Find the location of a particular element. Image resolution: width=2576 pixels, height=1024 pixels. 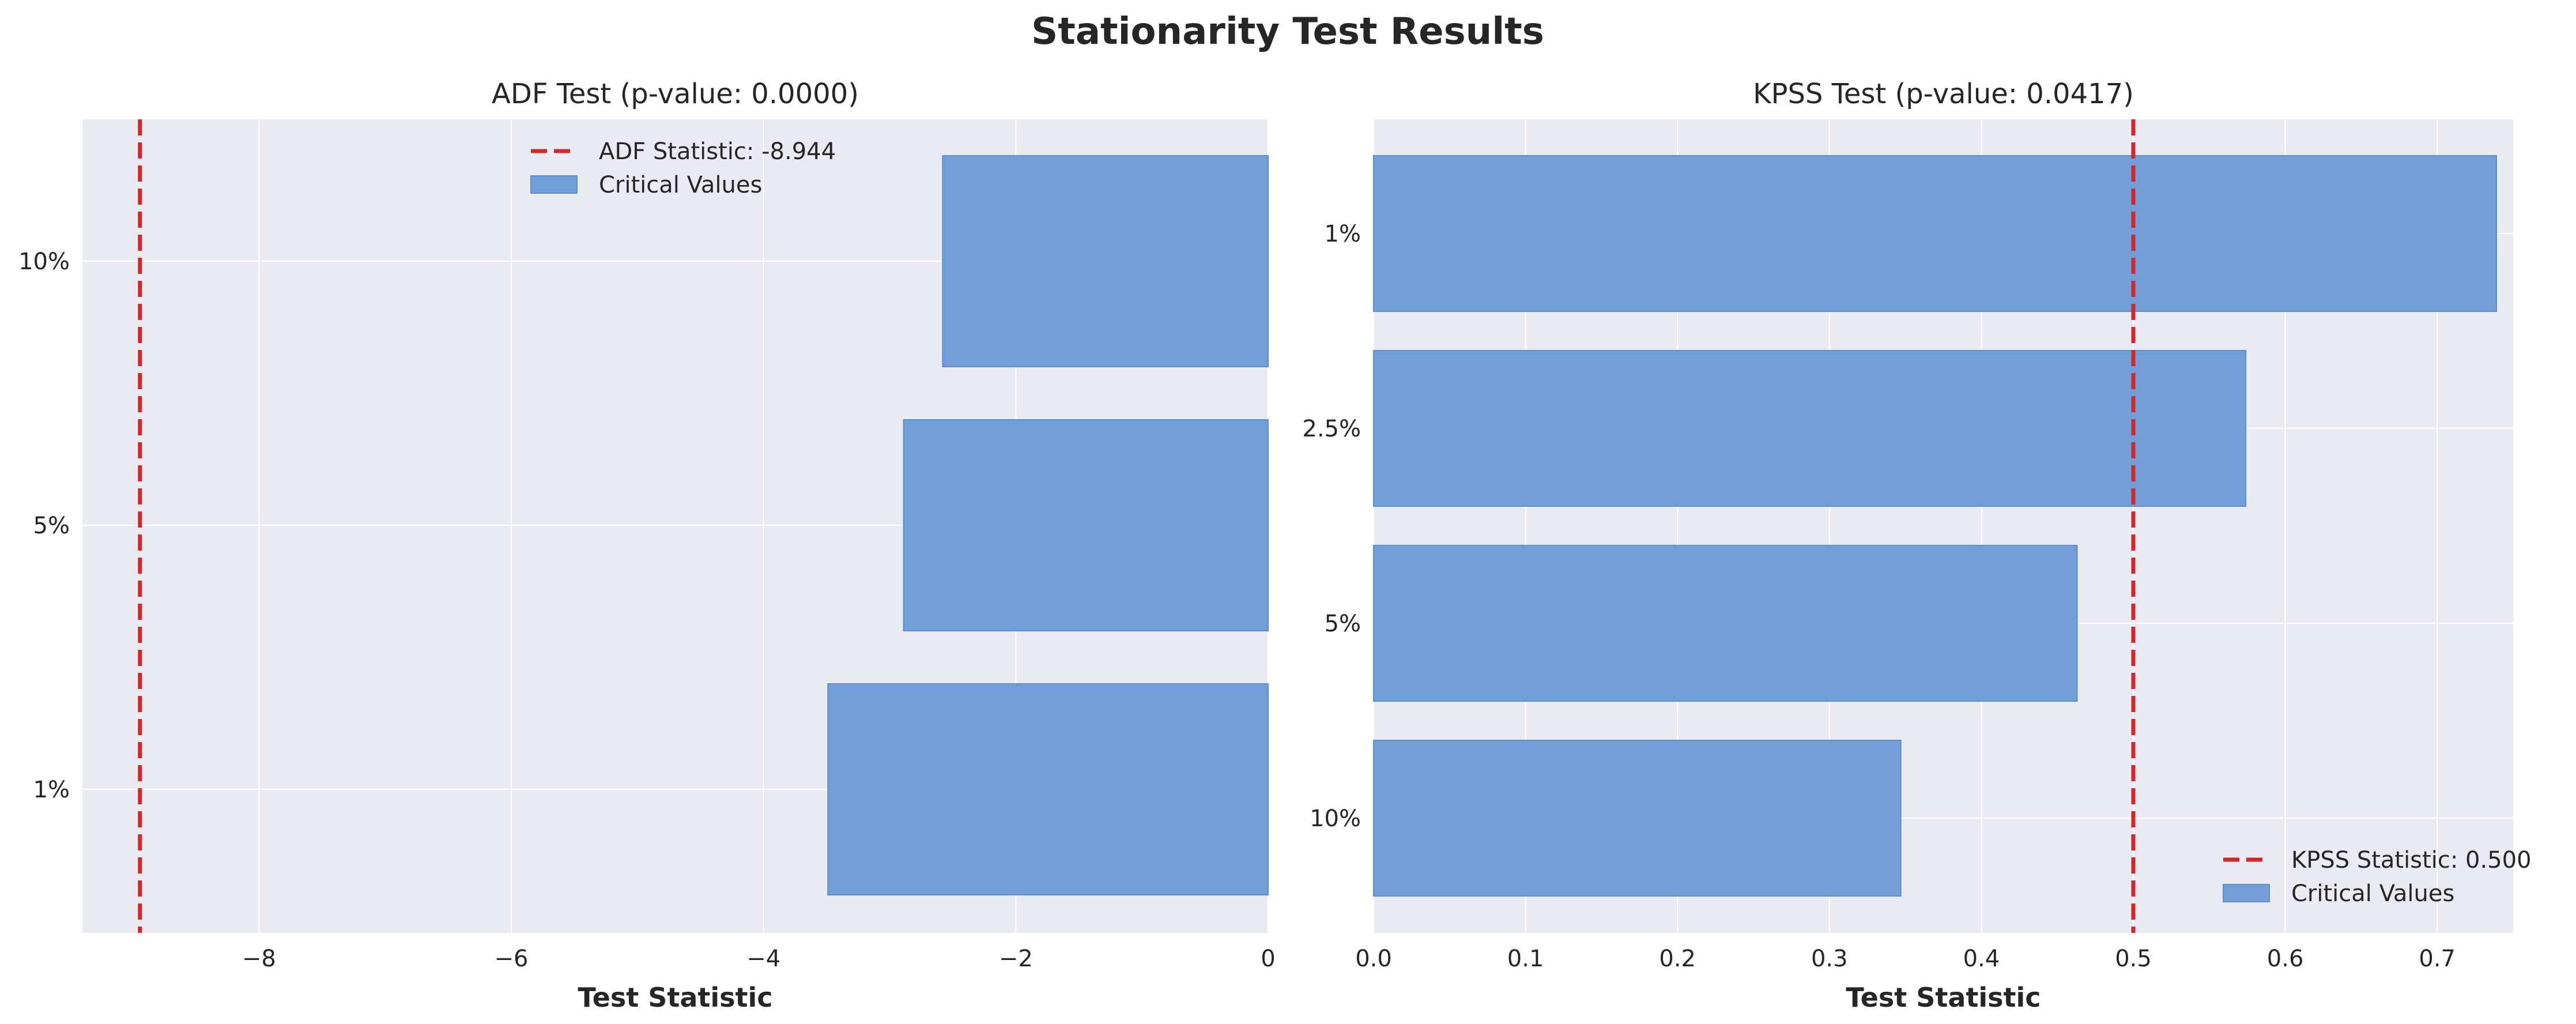

panel-title: ADF Test (p-value: 0.0000) is located at coordinates (675, 94).